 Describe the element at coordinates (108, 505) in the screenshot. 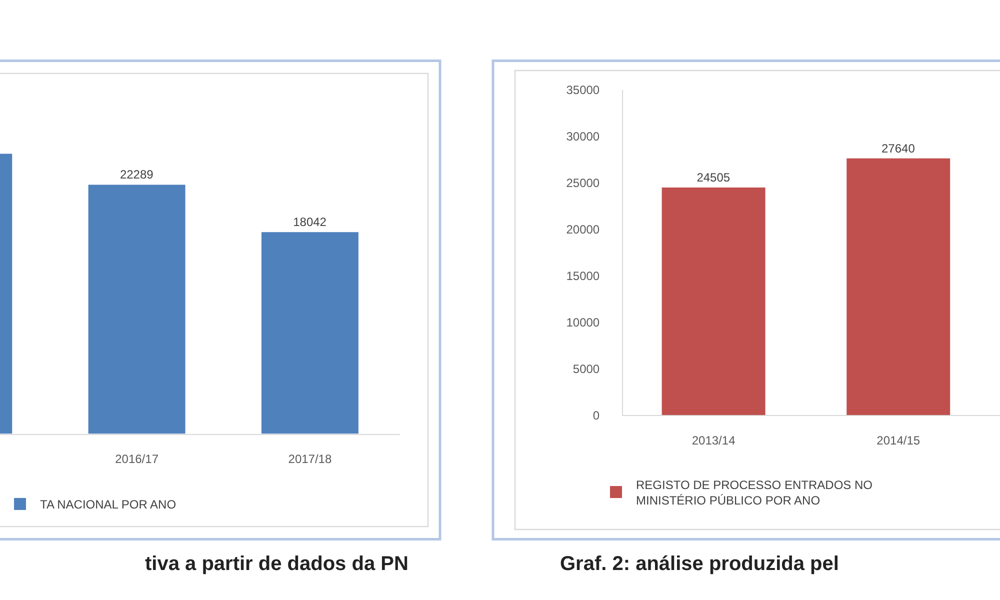

I see `legend-label: TA NACIONAL POR ANO` at that location.